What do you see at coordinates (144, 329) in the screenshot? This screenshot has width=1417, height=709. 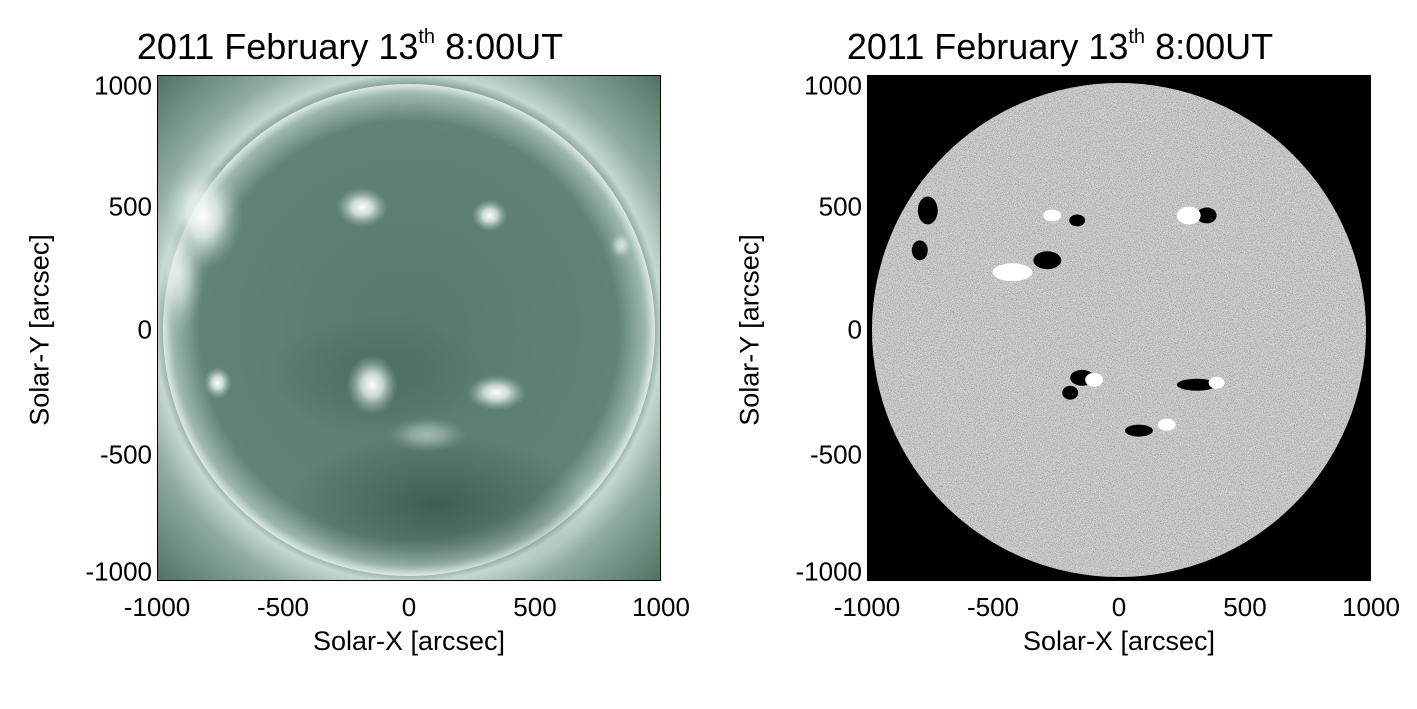 I see `euv-ytick: 0` at bounding box center [144, 329].